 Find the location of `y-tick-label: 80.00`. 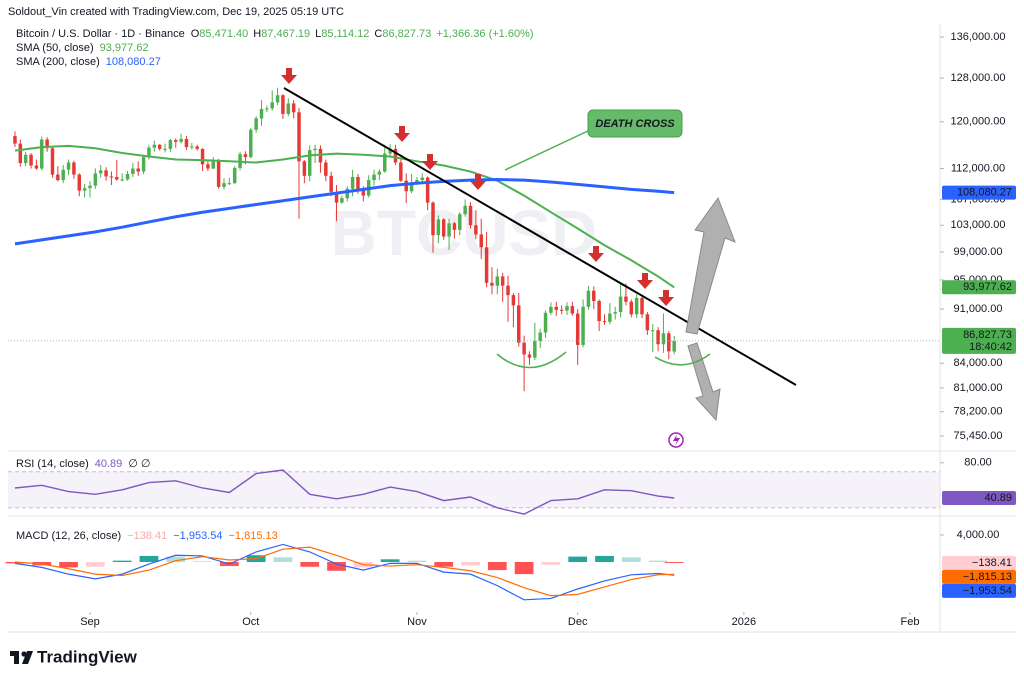

y-tick-label: 80.00 is located at coordinates (978, 463).